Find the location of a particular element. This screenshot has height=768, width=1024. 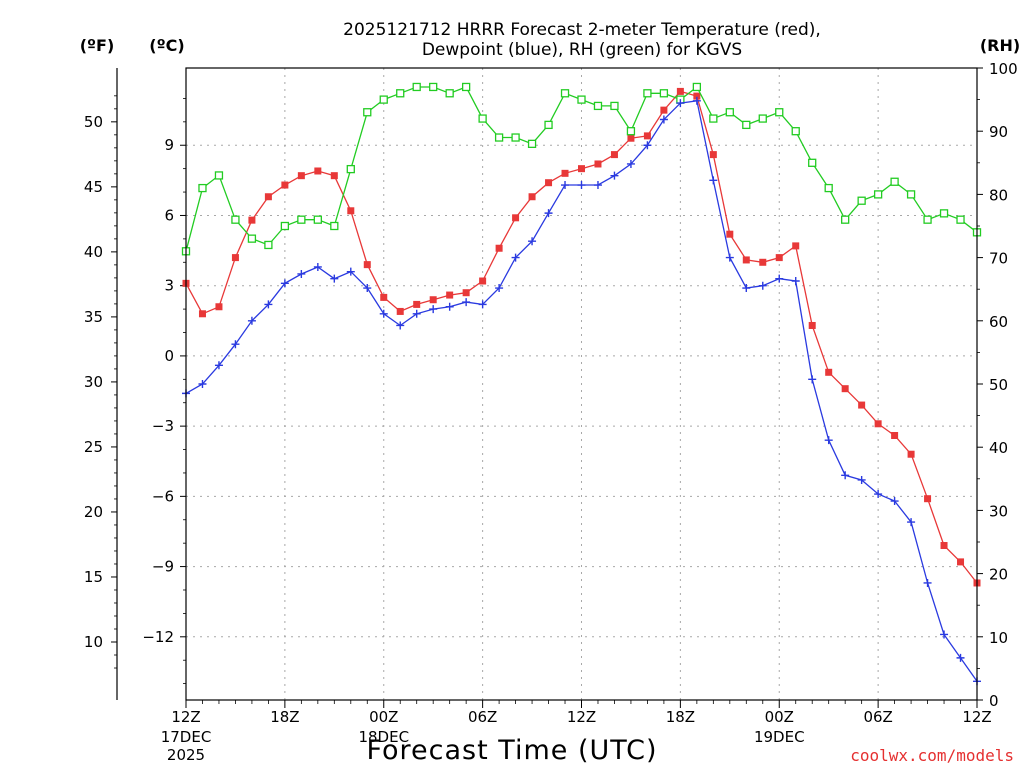

rh-tick-label: 0 is located at coordinates (994, 701).